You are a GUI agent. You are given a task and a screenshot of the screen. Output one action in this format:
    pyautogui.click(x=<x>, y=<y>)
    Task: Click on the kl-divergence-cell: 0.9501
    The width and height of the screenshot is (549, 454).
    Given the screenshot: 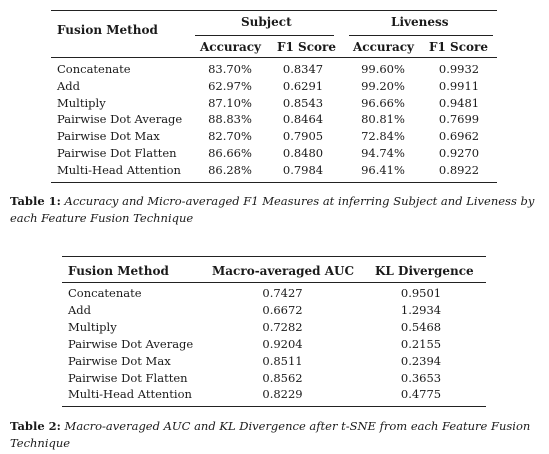 What is the action you would take?
    pyautogui.click(x=421, y=293)
    